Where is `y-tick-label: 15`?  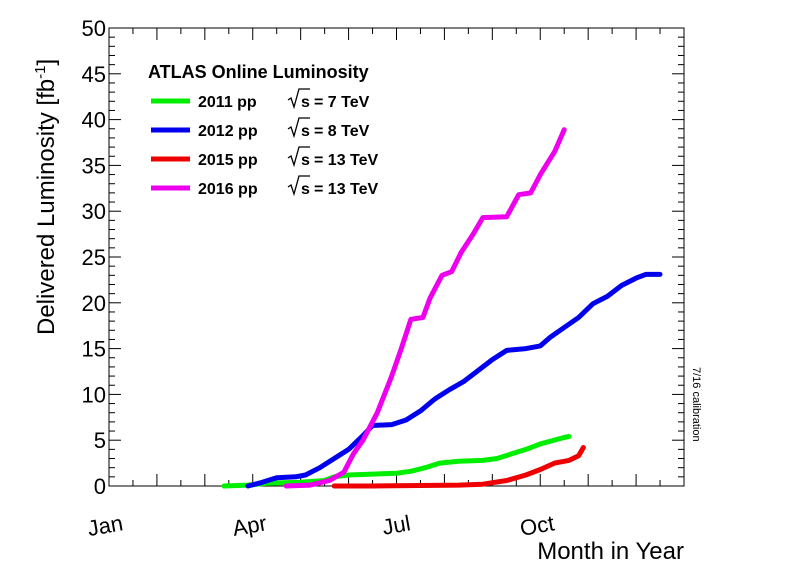
y-tick-label: 15 is located at coordinates (94, 349).